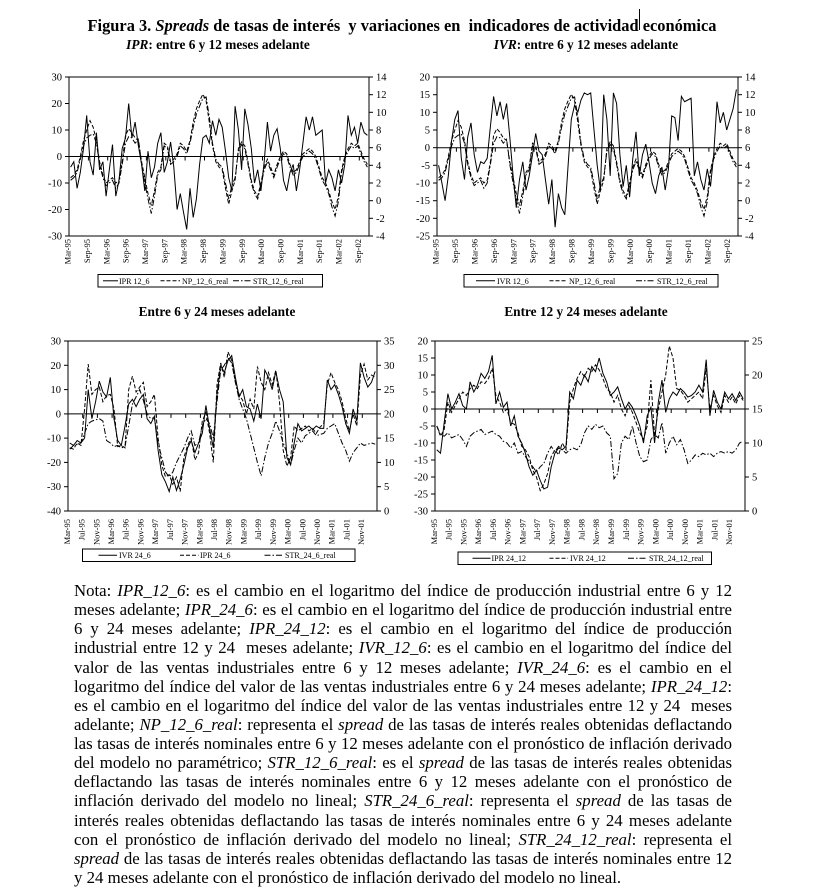 The width and height of the screenshot is (827, 889). Describe the element at coordinates (346, 529) in the screenshot. I see `svg-text: Jul-01` at that location.